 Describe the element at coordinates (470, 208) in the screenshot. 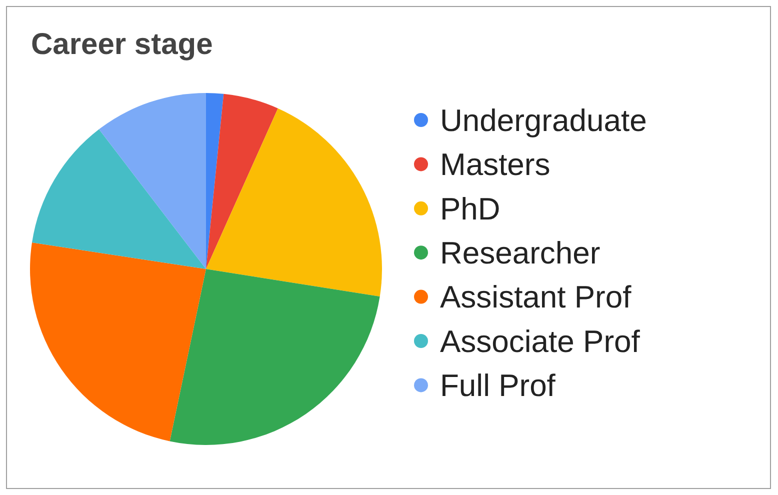

I see `legend-label: PhD` at that location.